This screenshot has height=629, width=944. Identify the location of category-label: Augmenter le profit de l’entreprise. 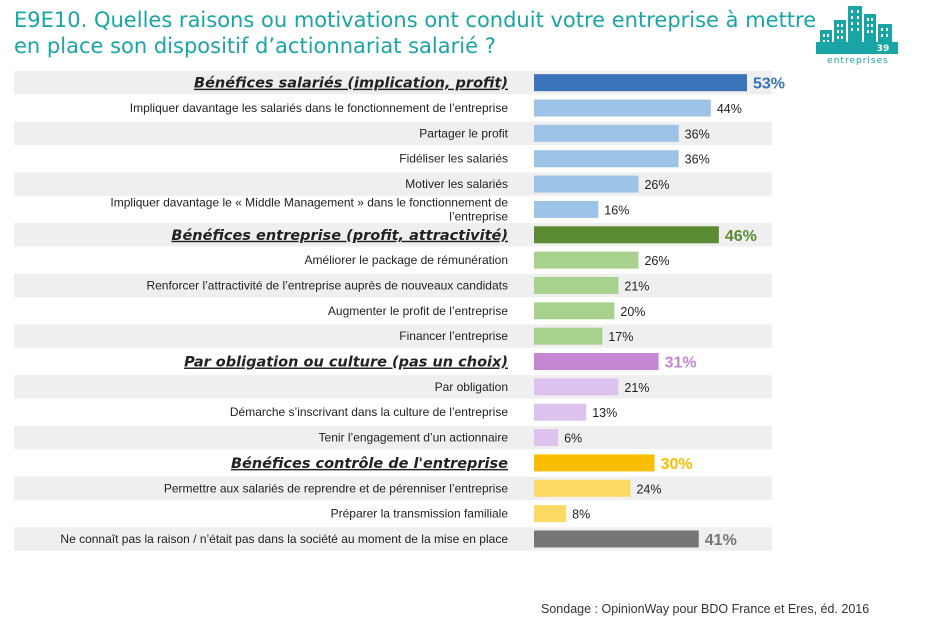
(418, 311).